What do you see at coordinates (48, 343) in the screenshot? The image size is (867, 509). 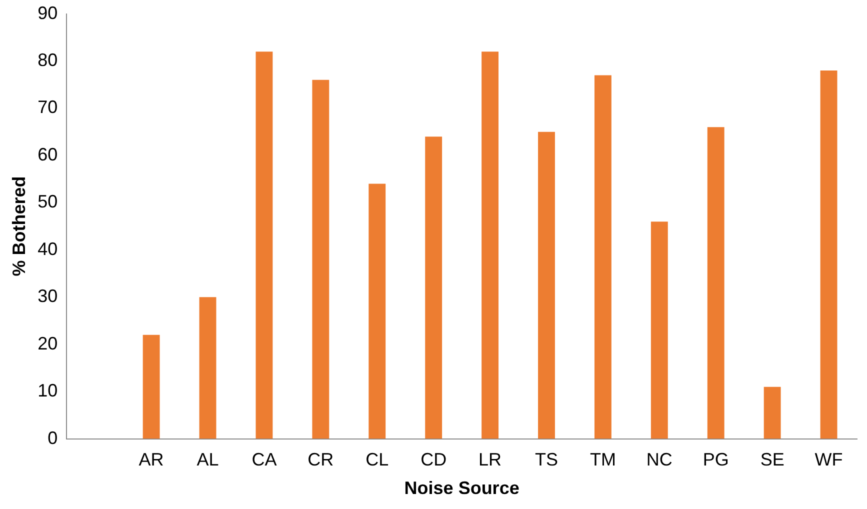 I see `y-tick-label: 20` at bounding box center [48, 343].